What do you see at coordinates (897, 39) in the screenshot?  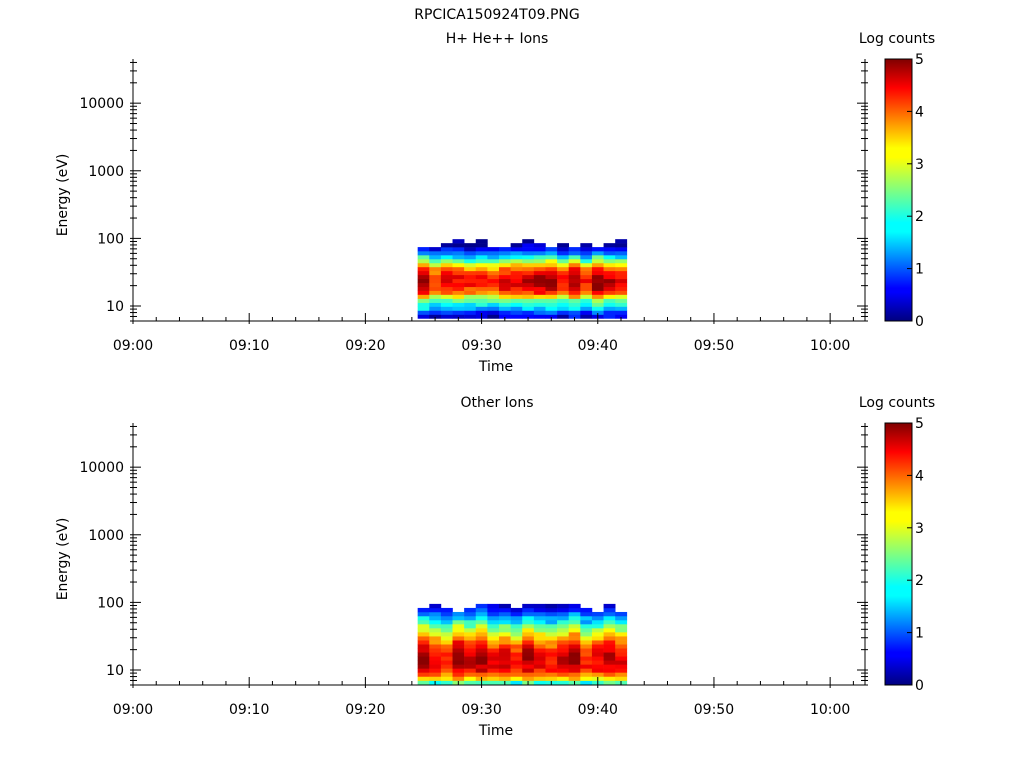 I see `colorbar-label: Log counts` at bounding box center [897, 39].